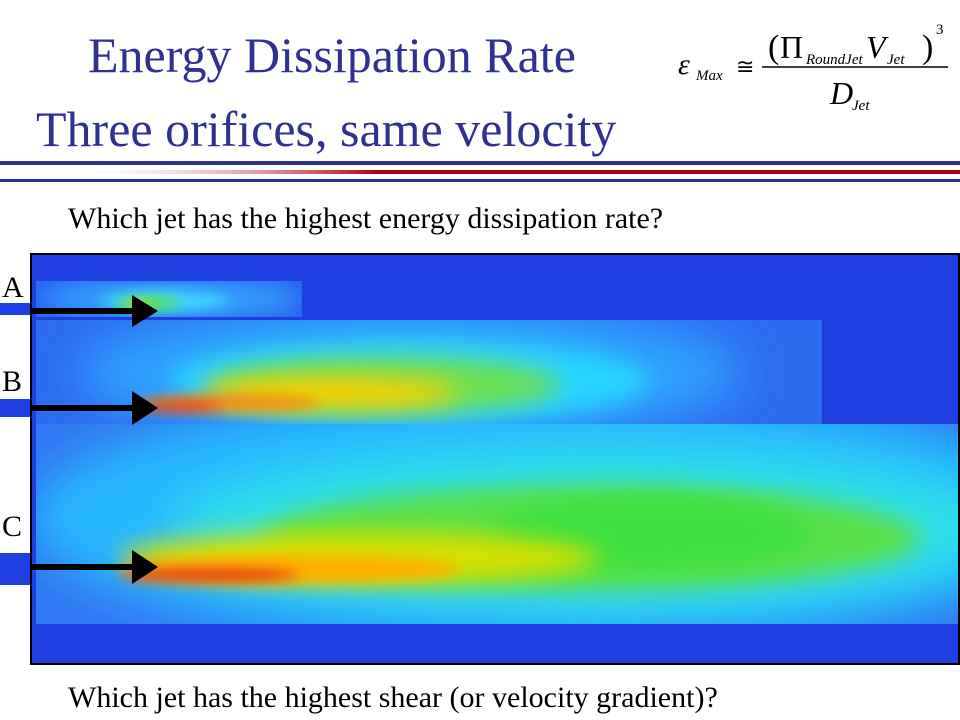  Describe the element at coordinates (326, 129) in the screenshot. I see `slide-title-line2: Three orifices, same velocity` at that location.